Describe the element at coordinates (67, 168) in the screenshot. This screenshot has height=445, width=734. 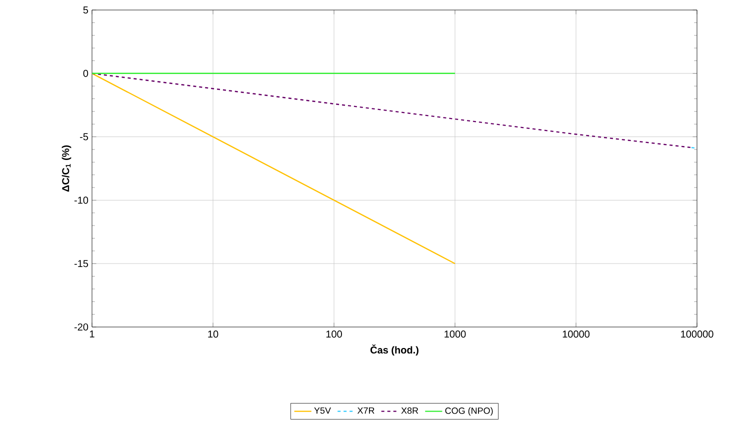
I see `y-axis-title: ΔC/C$_{1}$ (%)` at that location.